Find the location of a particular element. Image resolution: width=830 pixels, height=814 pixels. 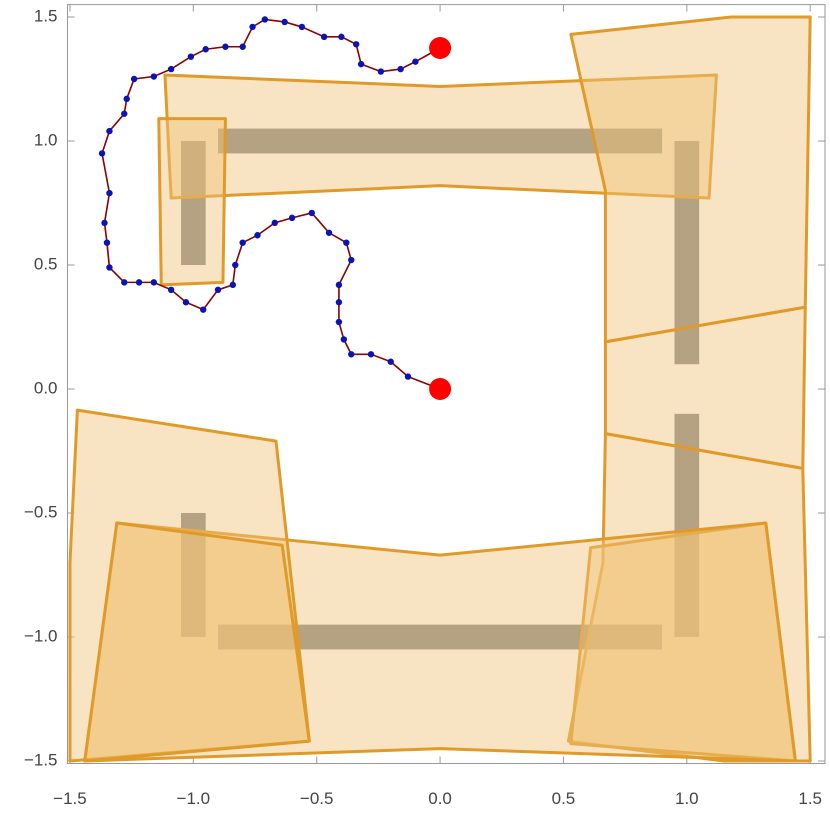

y-tick-label: −1.0 is located at coordinates (41, 636).